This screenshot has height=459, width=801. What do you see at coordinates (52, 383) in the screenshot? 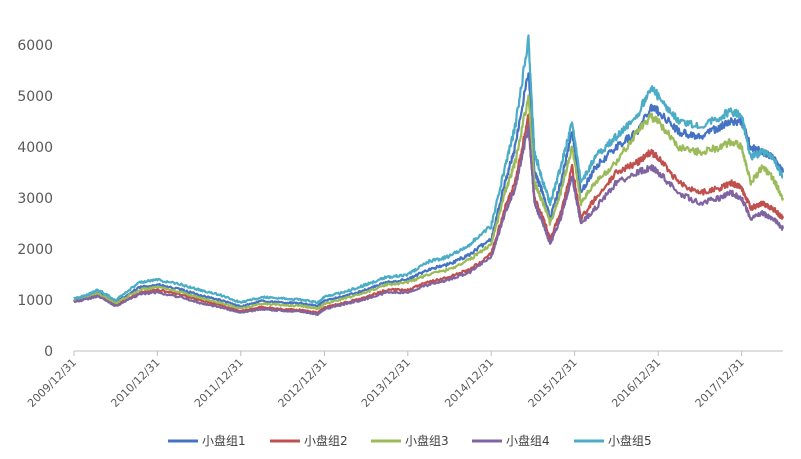
I see `x-tick-label: 2009/12/31` at bounding box center [52, 383].